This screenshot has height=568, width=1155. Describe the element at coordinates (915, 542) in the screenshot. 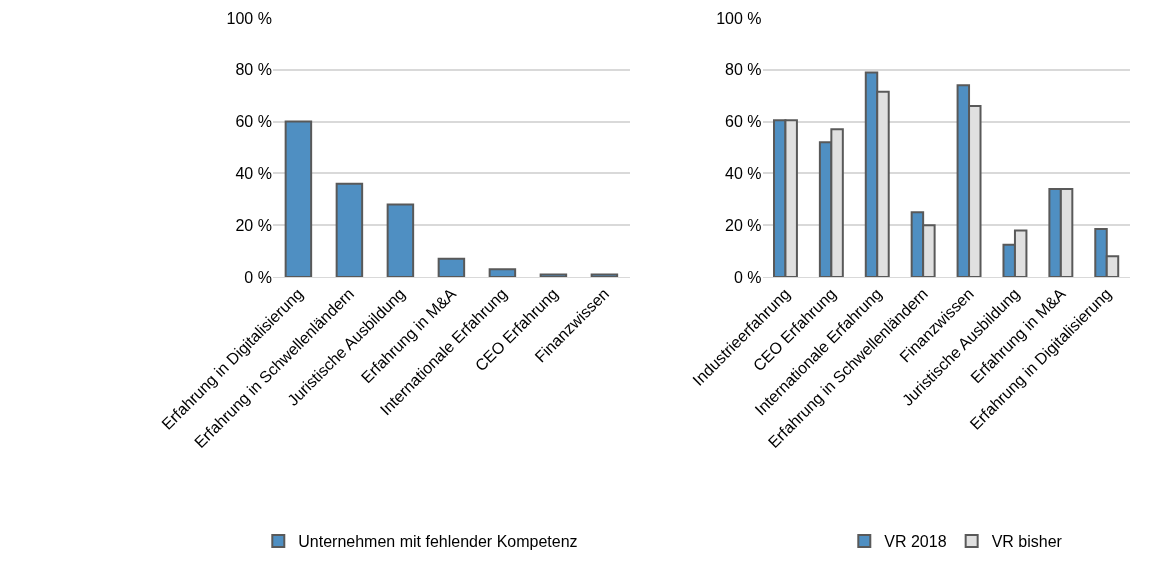

I see `legend-label: VR 2018` at that location.